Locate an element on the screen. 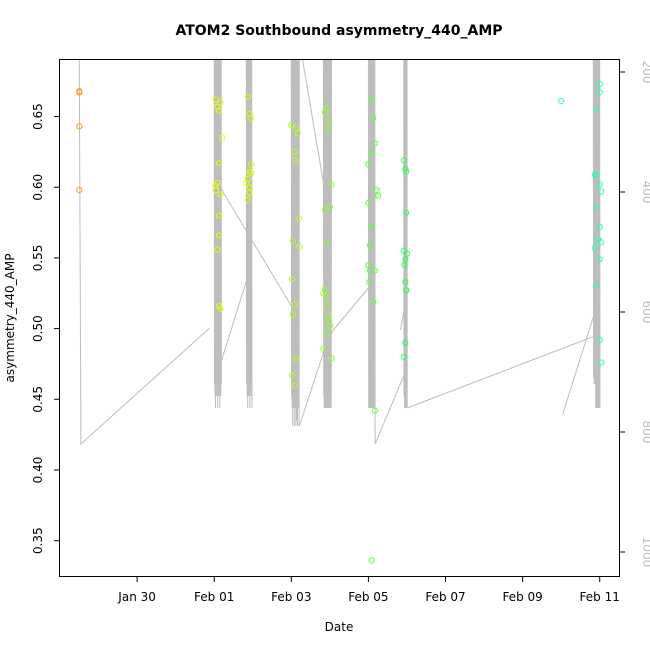 This screenshot has height=650, width=650. x-tick-label-3: Feb 05 is located at coordinates (368, 597).